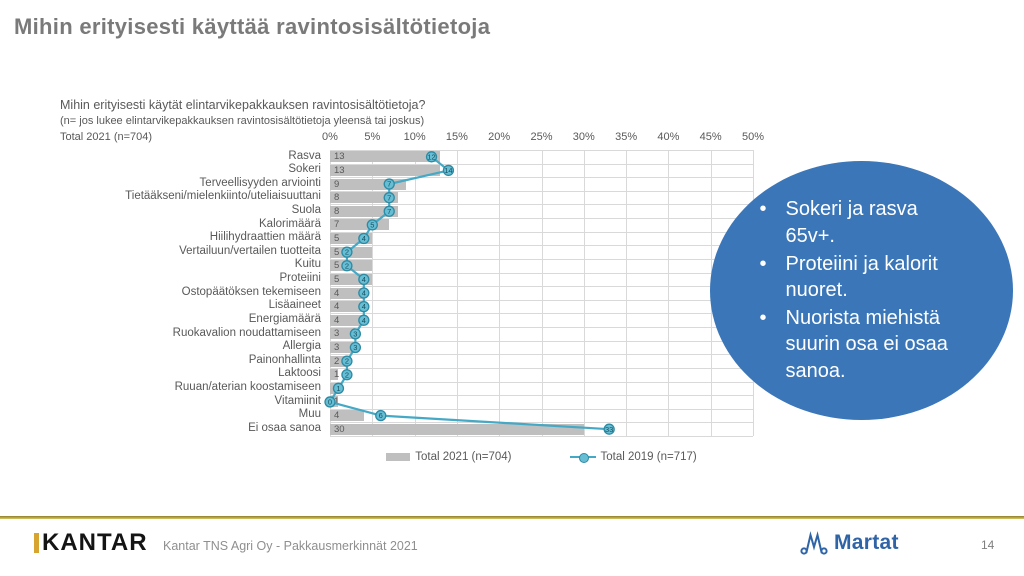  Describe the element at coordinates (260, 182) in the screenshot. I see `category-label: Terveellisyyden arviointi` at that location.